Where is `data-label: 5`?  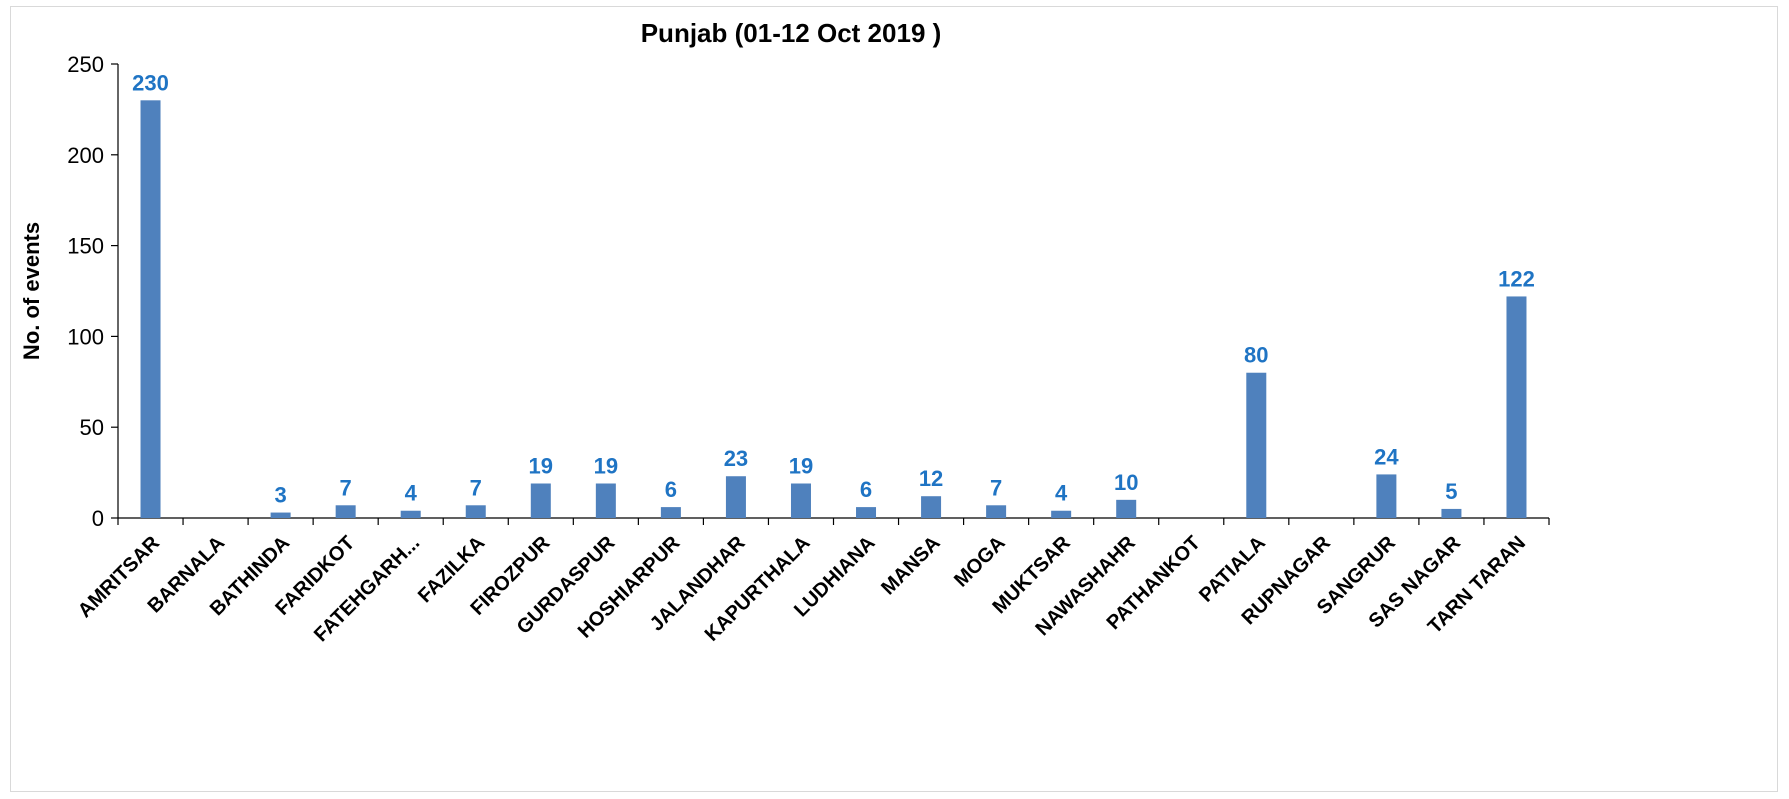 data-label: 5 is located at coordinates (1451, 491).